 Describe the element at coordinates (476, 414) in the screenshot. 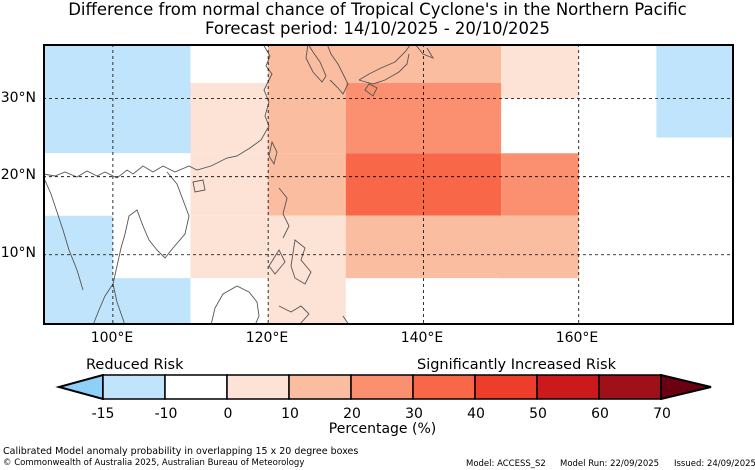

I see `colorbar-tick: 40` at that location.